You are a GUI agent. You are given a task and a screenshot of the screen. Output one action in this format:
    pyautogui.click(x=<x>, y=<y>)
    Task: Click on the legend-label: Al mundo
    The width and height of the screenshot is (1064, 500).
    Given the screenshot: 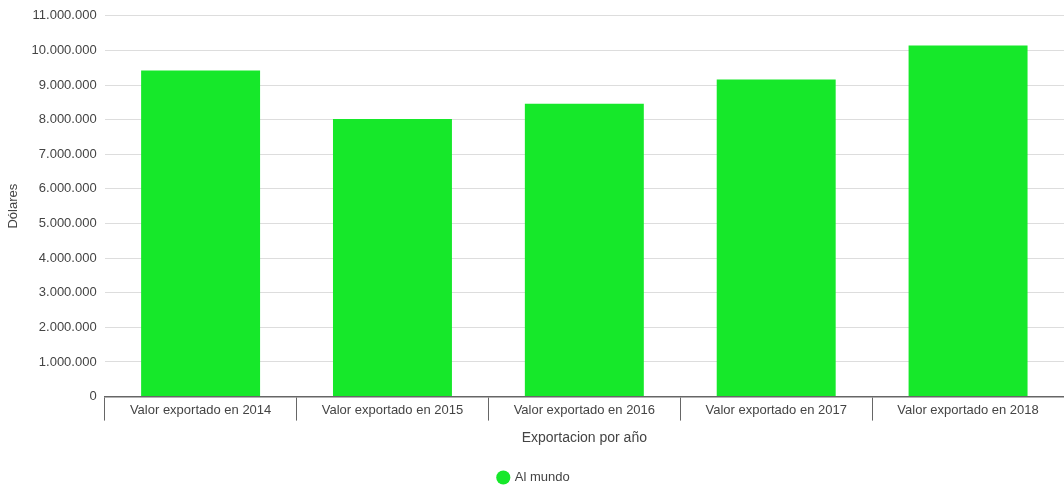 What is the action you would take?
    pyautogui.click(x=542, y=477)
    